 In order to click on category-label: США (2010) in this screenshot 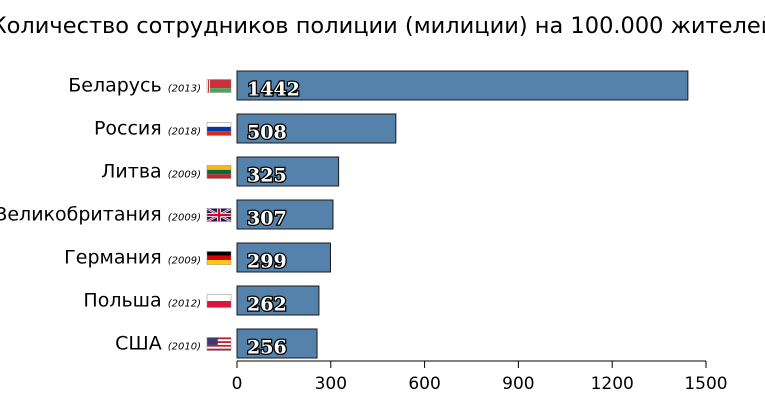, I will do `click(158, 344)`.